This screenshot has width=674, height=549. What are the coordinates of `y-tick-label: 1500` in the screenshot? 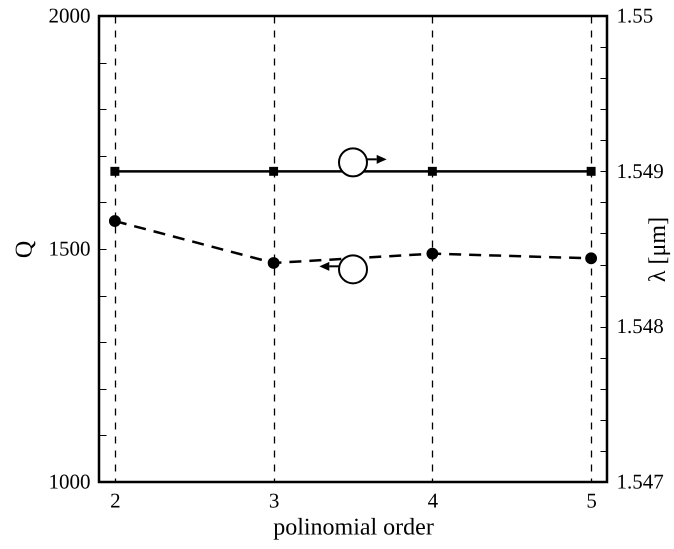 It's located at (69, 248).